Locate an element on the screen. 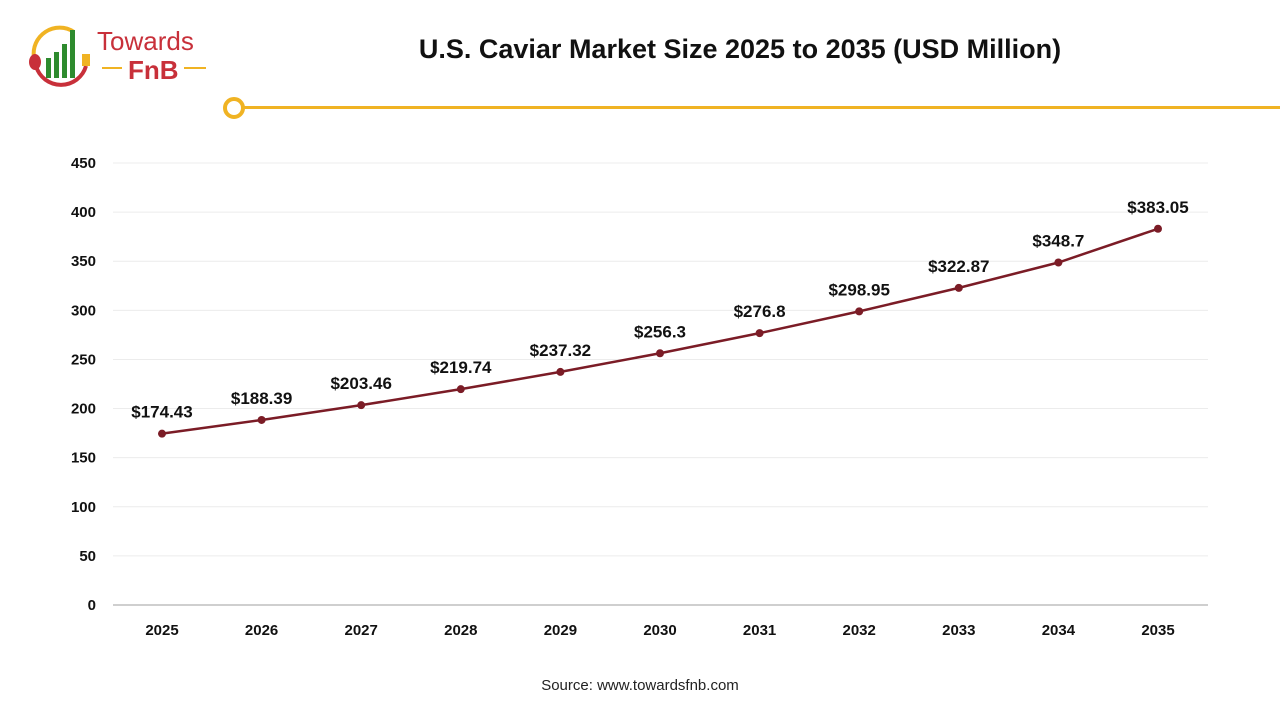 This screenshot has height=720, width=1280. data-label: $174.43 is located at coordinates (161, 412).